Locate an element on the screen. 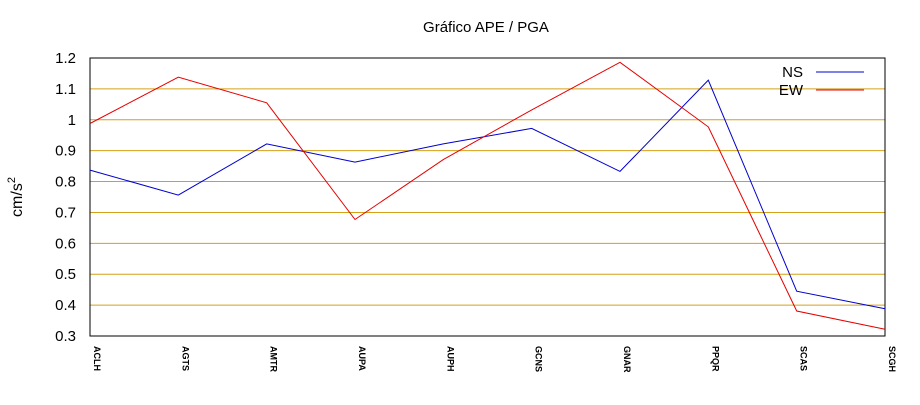 Image resolution: width=920 pixels, height=405 pixels. y-tick-label: 1.2 is located at coordinates (65, 58).